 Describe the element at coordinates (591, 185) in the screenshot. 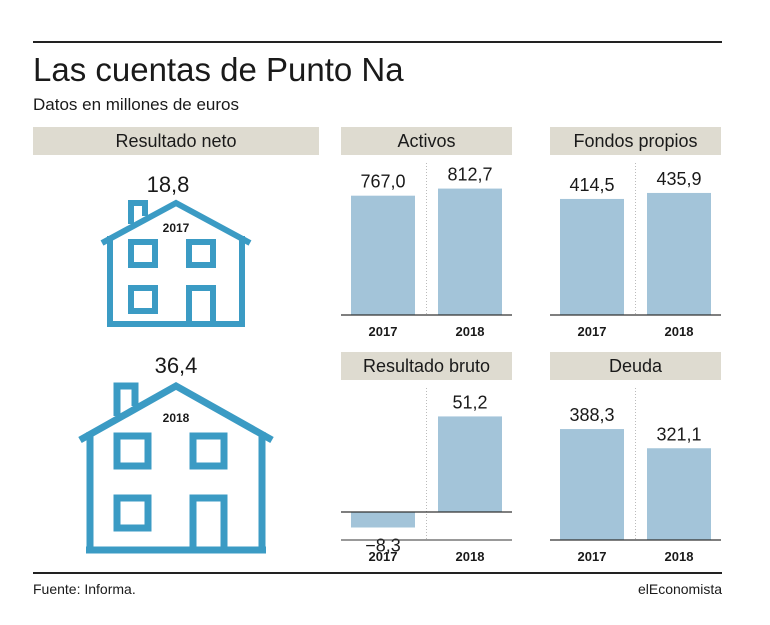

I see `value-label-2017: 414,5` at that location.